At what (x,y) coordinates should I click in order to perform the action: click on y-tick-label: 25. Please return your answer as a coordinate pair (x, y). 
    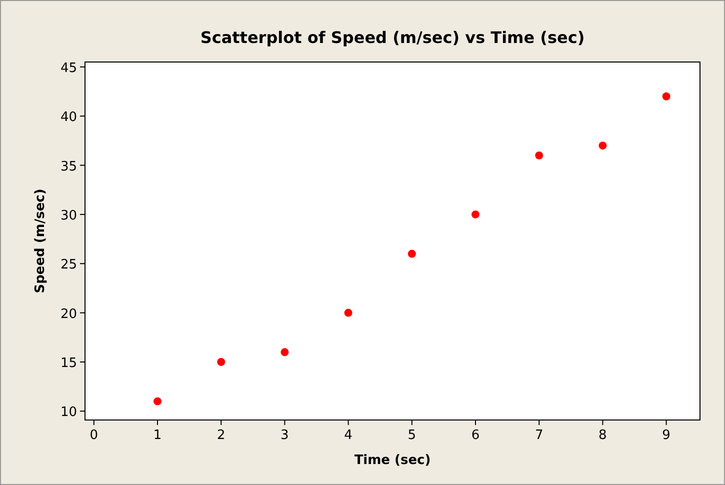
    Looking at the image, I should click on (68, 265).